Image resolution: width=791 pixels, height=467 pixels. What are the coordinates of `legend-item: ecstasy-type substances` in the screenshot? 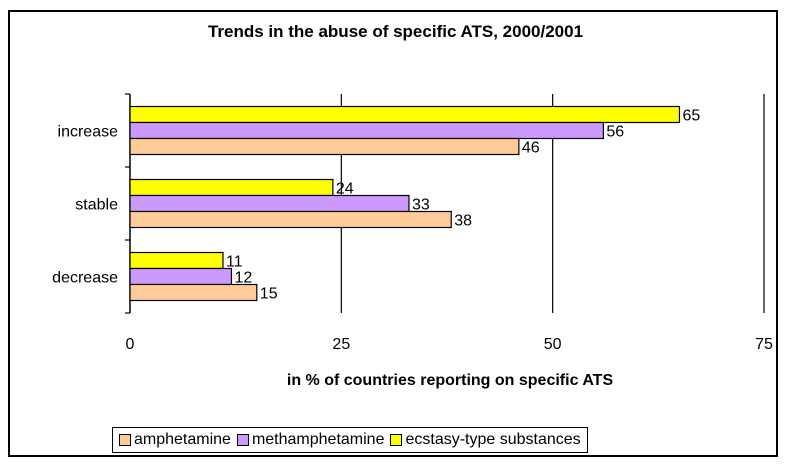 It's located at (485, 440).